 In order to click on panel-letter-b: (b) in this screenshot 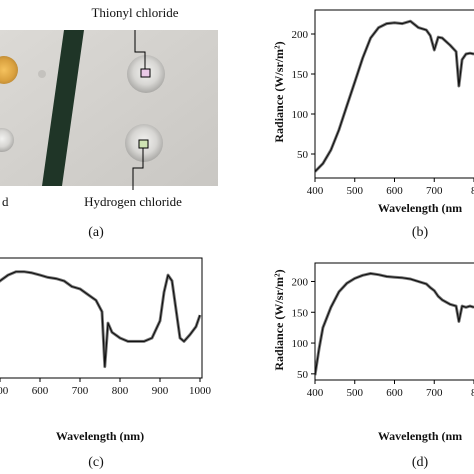, I will do `click(420, 232)`.